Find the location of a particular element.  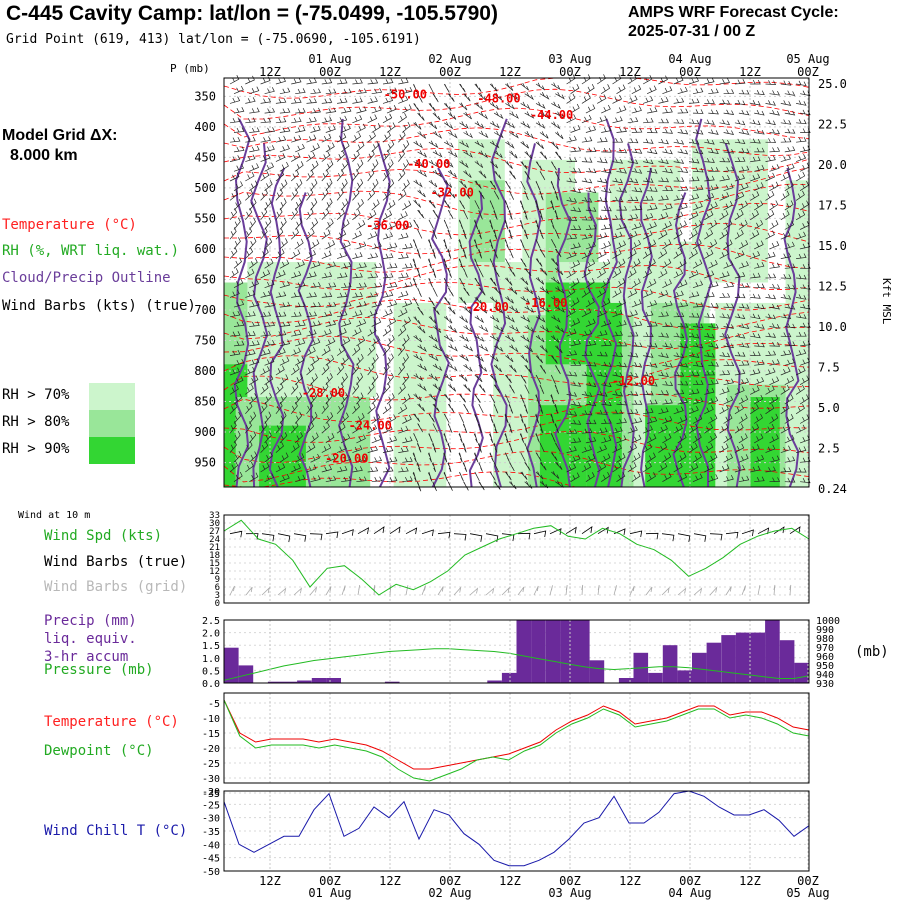

legend-temperature: Temperature (°C) is located at coordinates (69, 225).